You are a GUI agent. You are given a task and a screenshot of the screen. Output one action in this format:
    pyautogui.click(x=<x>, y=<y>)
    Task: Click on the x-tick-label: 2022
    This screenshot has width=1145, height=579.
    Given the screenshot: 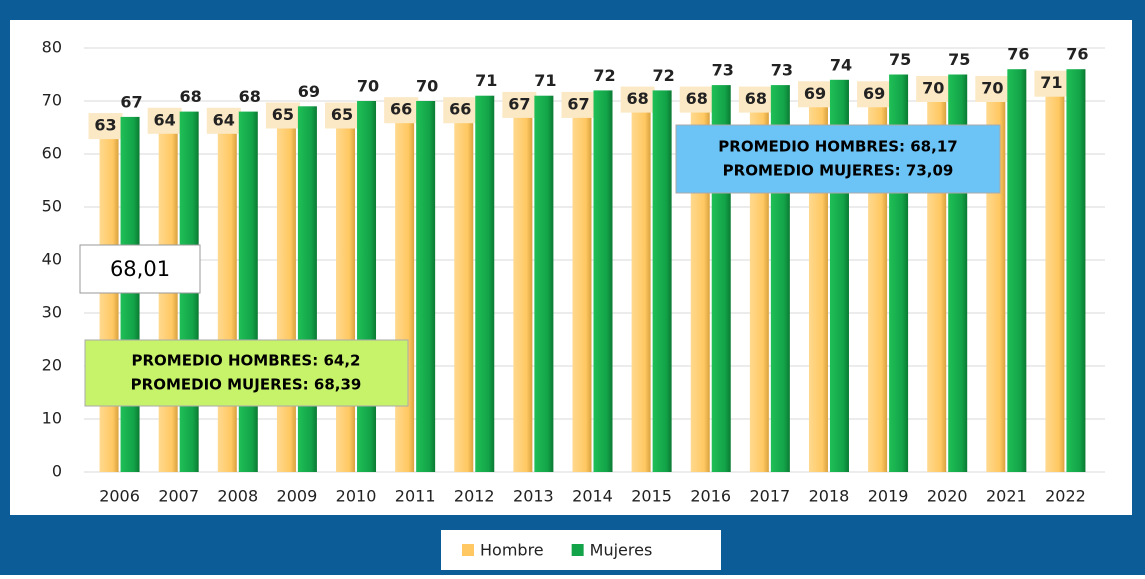 What is the action you would take?
    pyautogui.click(x=1065, y=496)
    